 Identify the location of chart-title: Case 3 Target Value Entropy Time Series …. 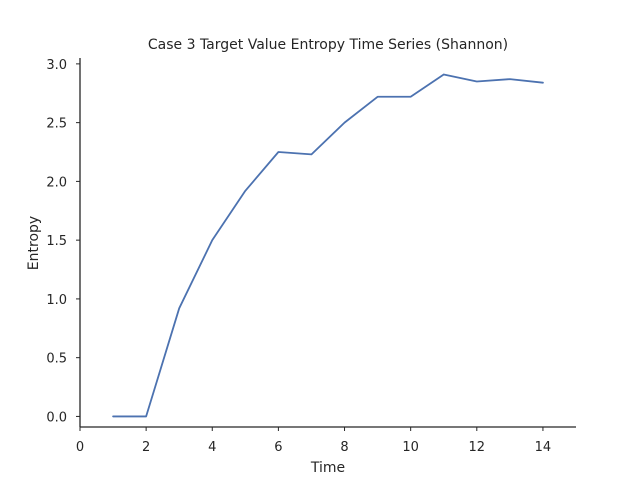
(328, 45).